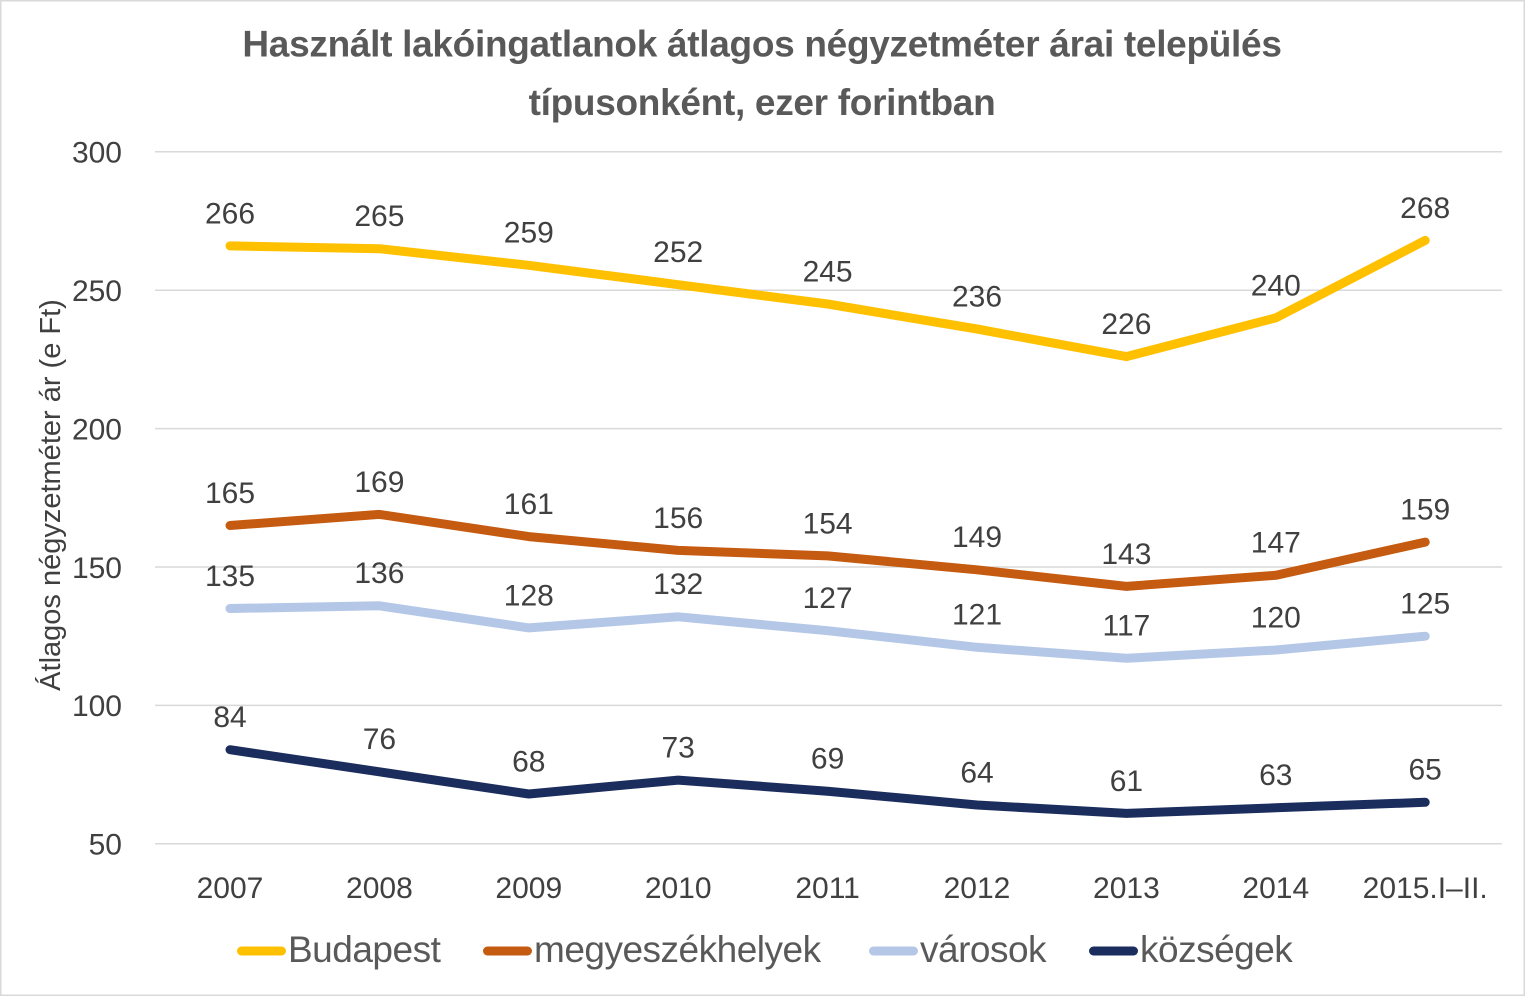  I want to click on svg-text: 300, so click(97, 153).